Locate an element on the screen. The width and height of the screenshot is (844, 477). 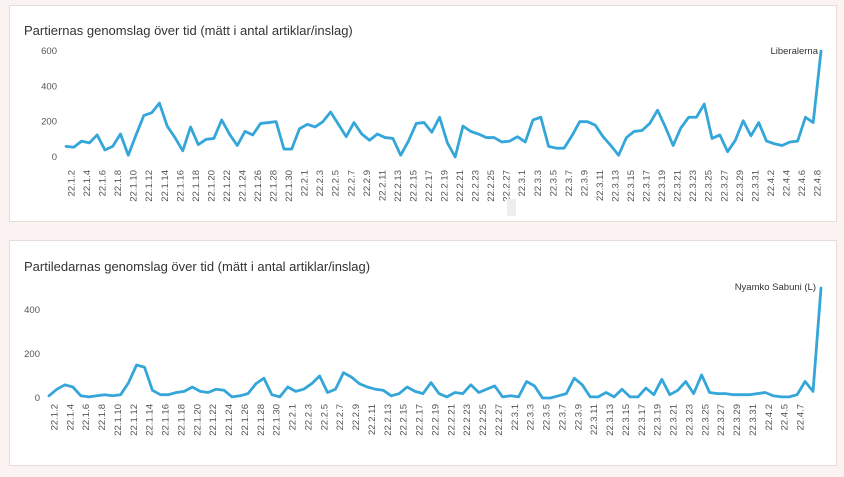
y-tick-label: 600 is located at coordinates (49, 51).